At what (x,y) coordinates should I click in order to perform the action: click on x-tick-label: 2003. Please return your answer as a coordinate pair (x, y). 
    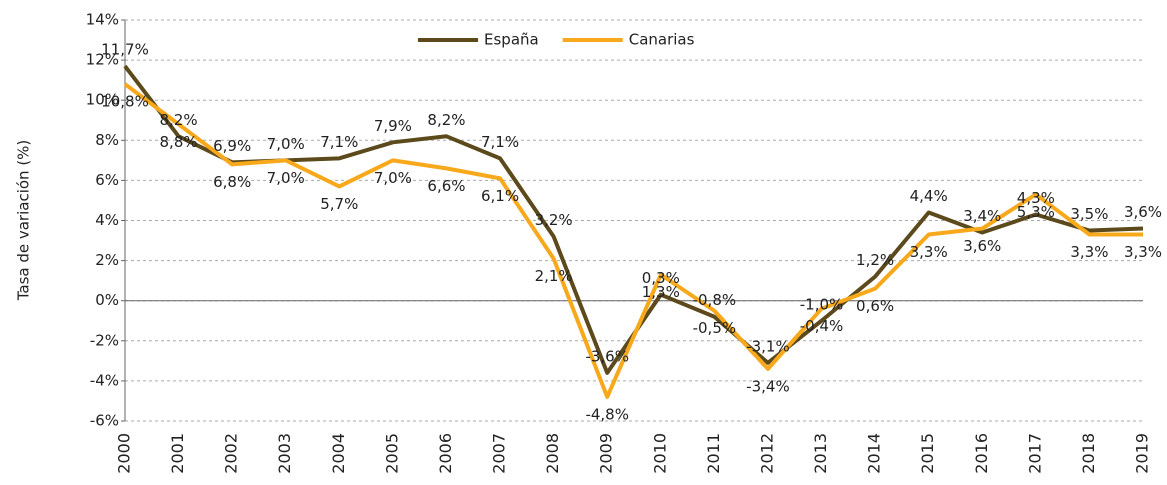
    Looking at the image, I should click on (284, 453).